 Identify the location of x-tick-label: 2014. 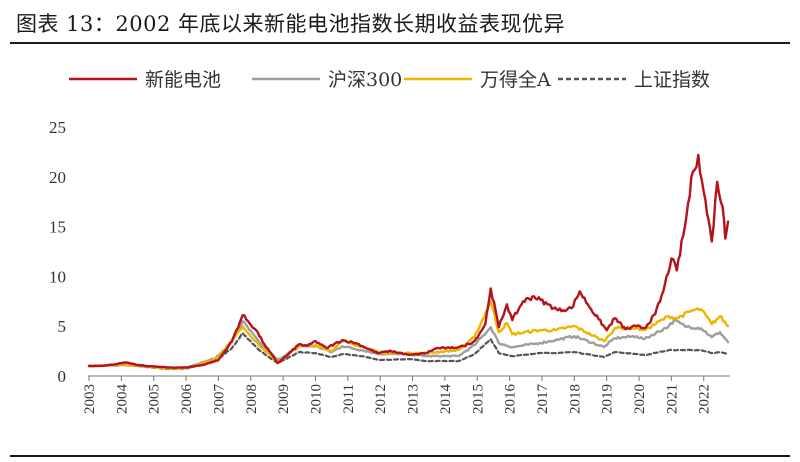
(446, 399).